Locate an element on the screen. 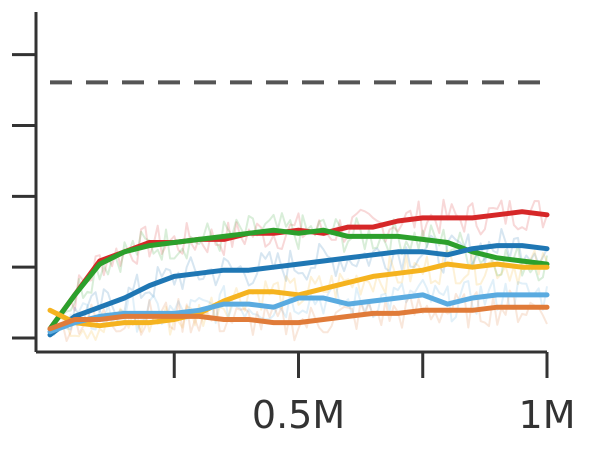 This screenshot has width=598, height=459. x-ticks is located at coordinates (360, 365).